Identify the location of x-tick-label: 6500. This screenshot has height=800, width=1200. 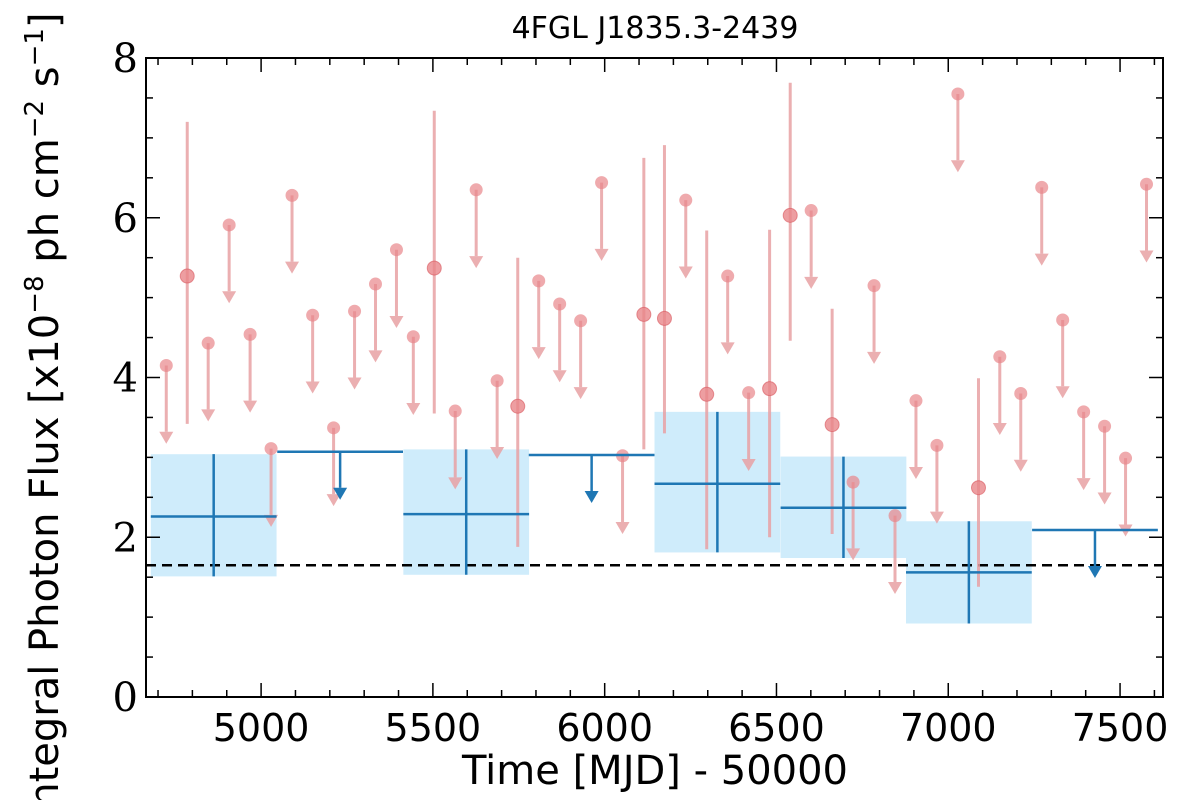
(776, 728).